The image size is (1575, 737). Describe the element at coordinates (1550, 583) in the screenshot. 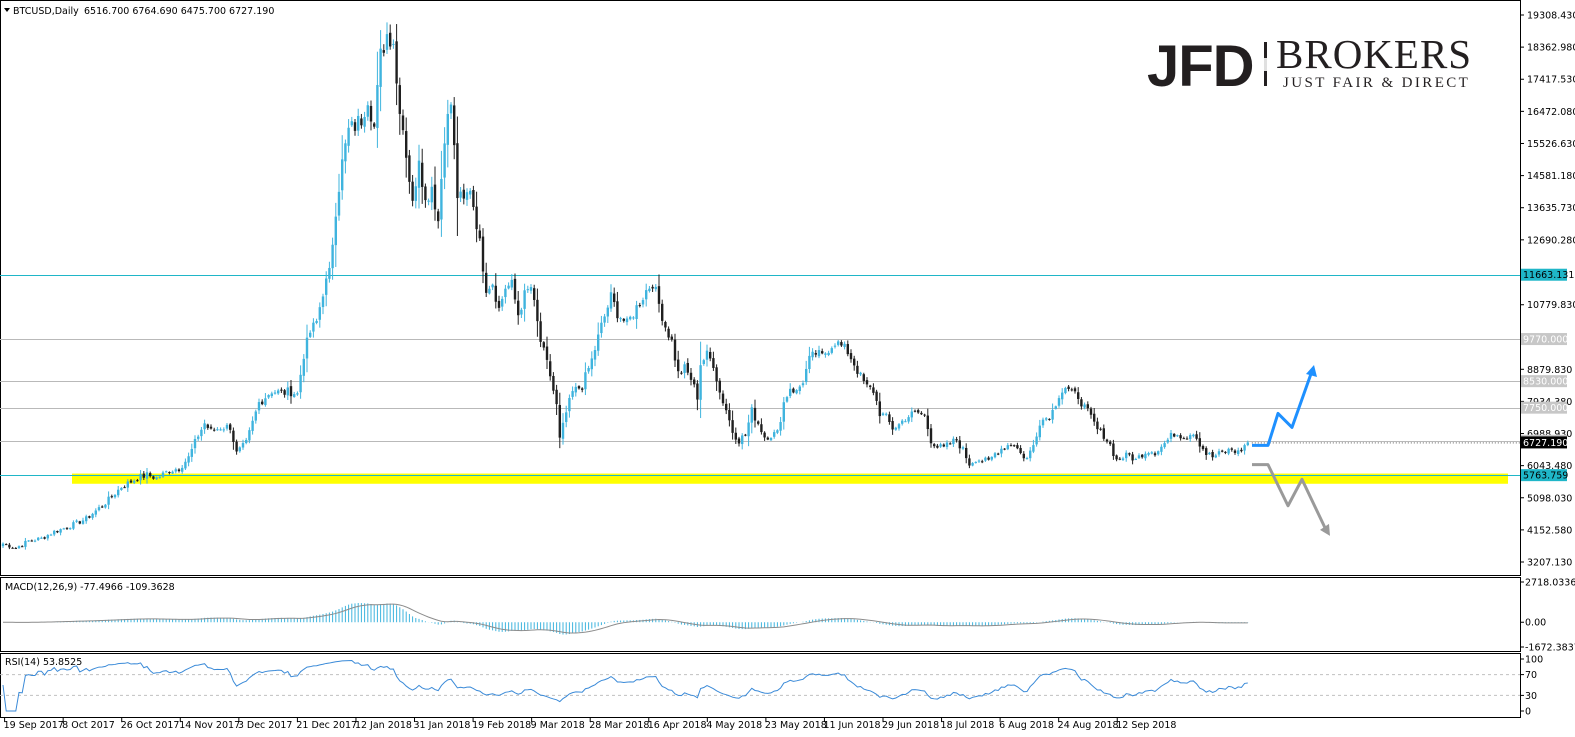

I see `macd-tick-label: 2718.0336` at that location.